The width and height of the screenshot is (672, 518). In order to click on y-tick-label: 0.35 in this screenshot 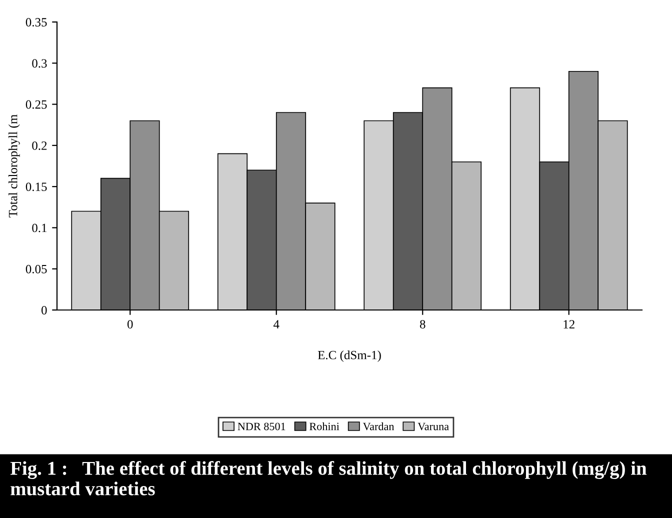, I will do `click(36, 22)`.